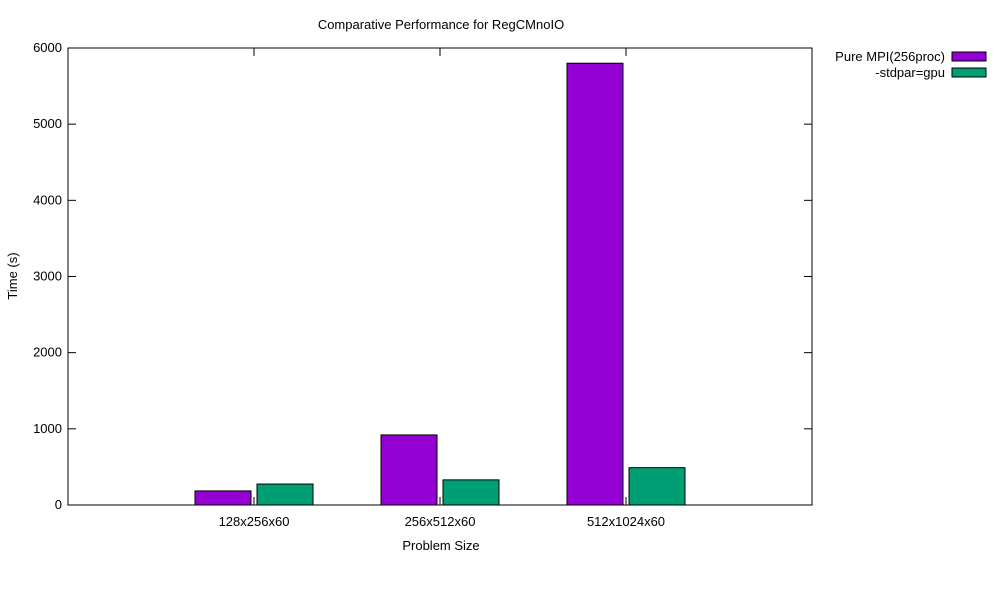 The image size is (1000, 600). What do you see at coordinates (440, 545) in the screenshot?
I see `x-axis-label: Problem Size` at bounding box center [440, 545].